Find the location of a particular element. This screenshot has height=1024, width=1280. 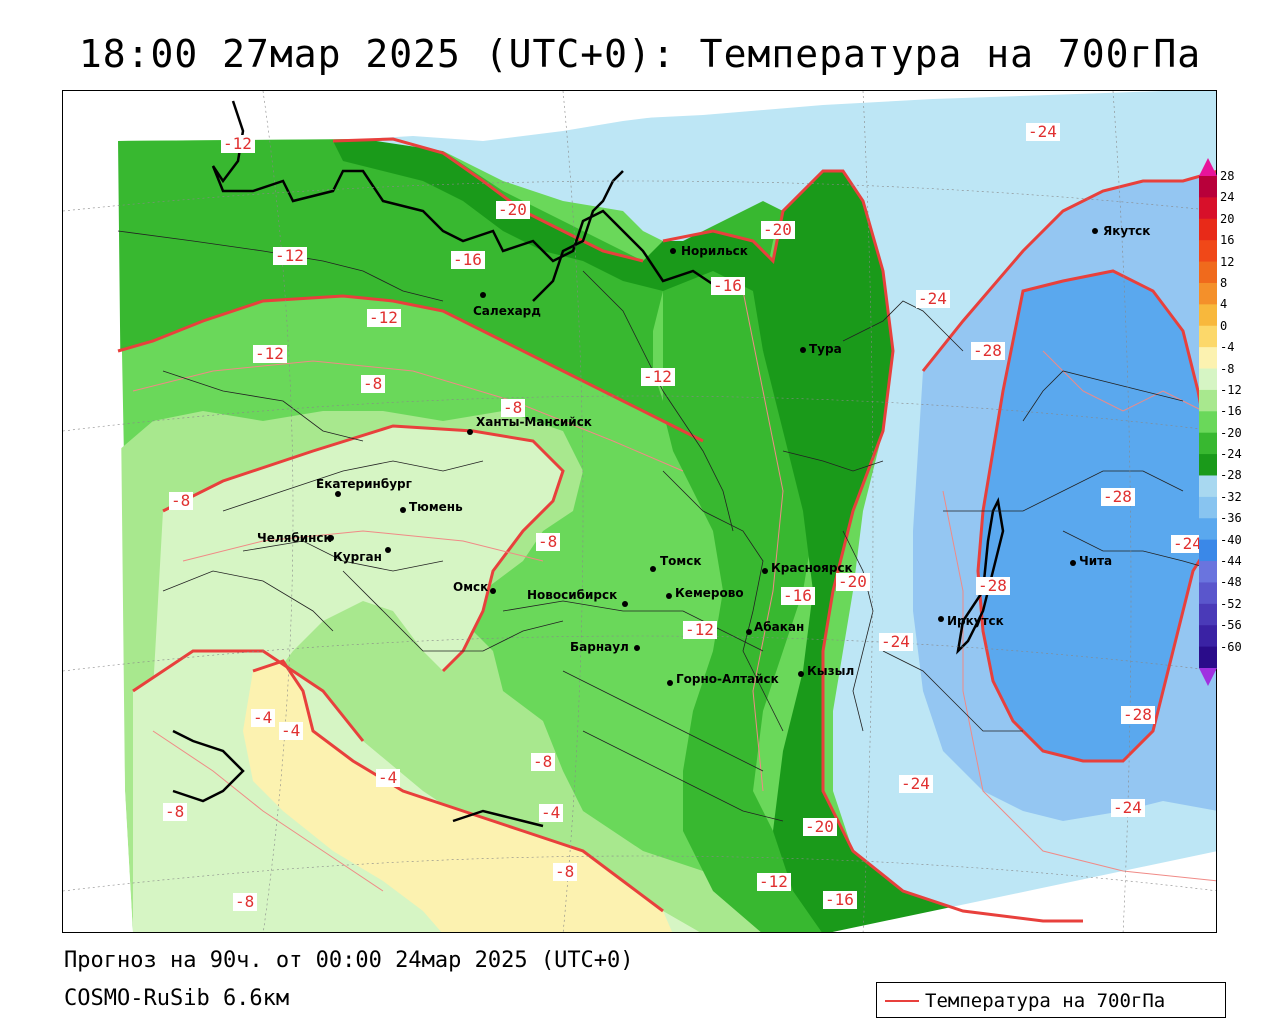

colorbar-tick-label: -44 is located at coordinates (1231, 561).